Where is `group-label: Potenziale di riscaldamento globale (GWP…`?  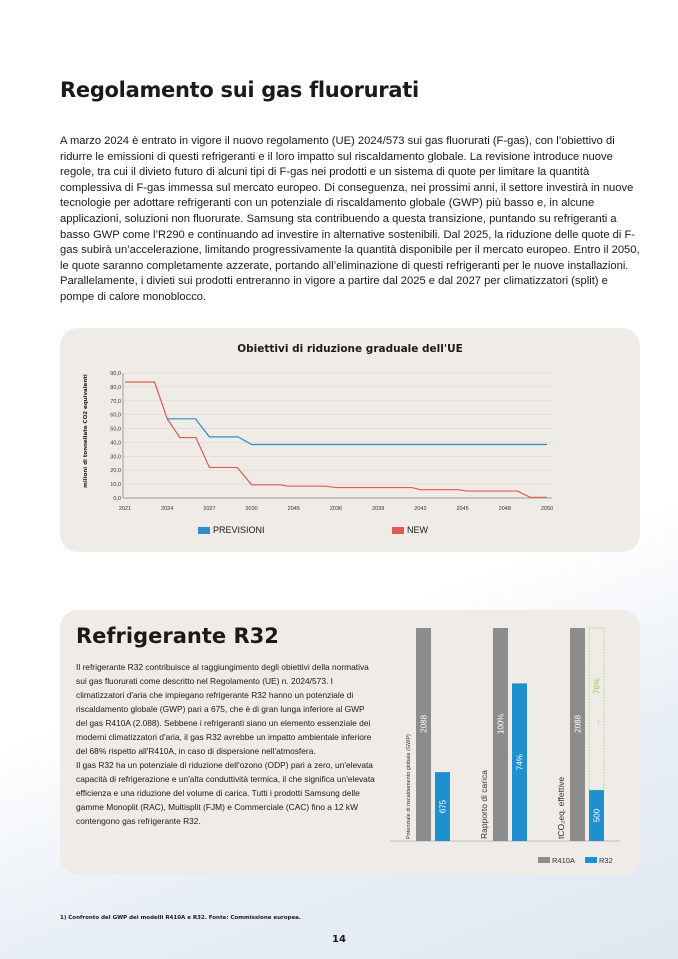 group-label: Potenziale di riscaldamento globale (GWP… is located at coordinates (409, 786).